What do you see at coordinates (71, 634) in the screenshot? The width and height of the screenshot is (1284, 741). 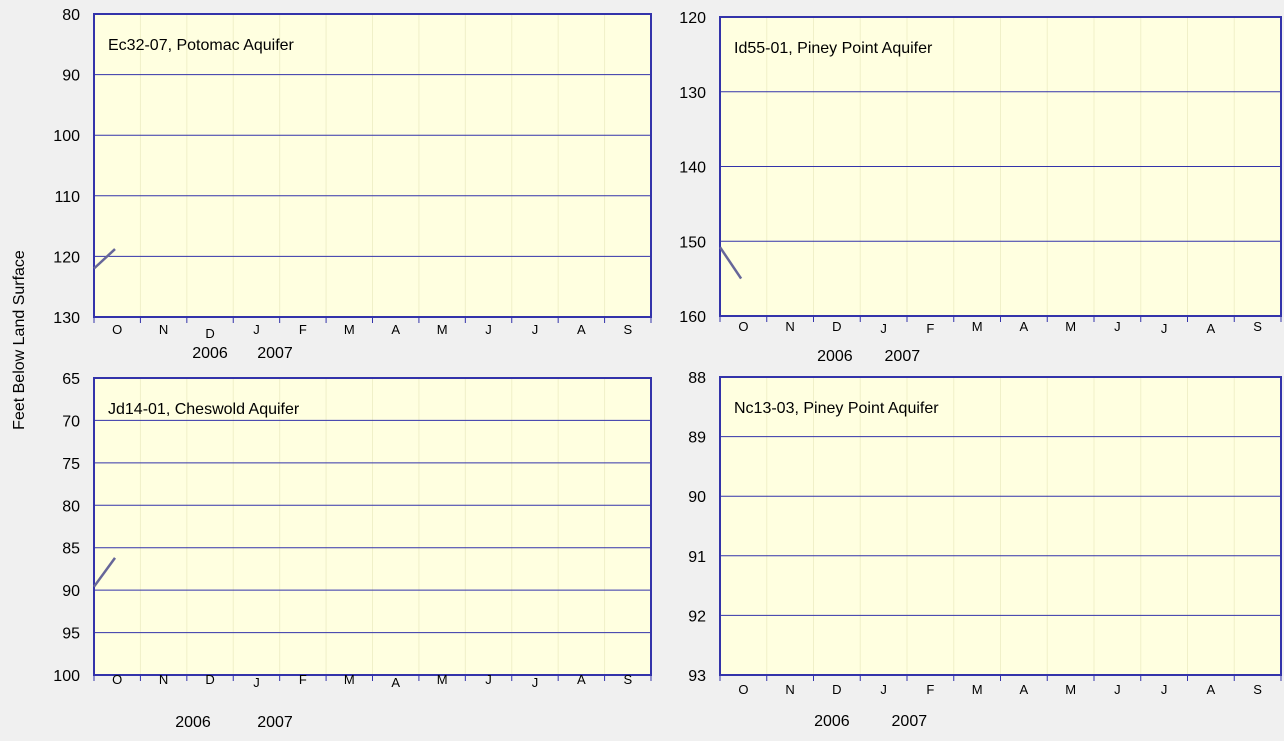 I see `y-tick-label: 95` at bounding box center [71, 634].